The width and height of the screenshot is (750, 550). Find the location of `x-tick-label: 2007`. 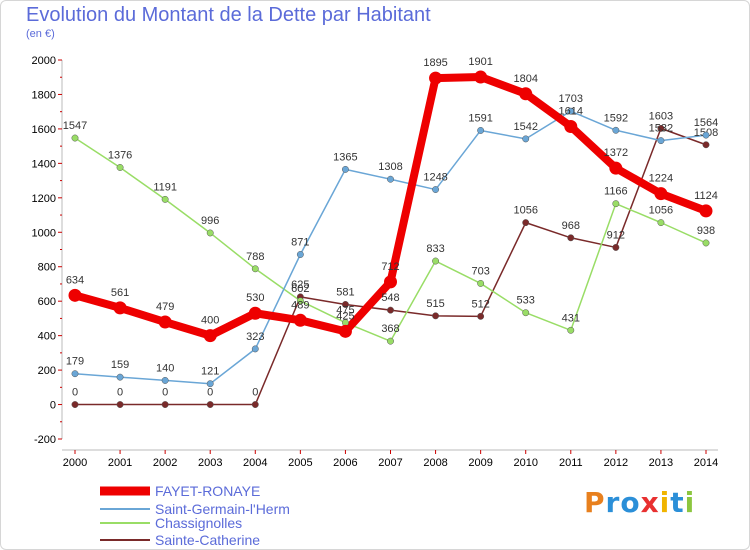

x-tick-label: 2007 is located at coordinates (390, 463).